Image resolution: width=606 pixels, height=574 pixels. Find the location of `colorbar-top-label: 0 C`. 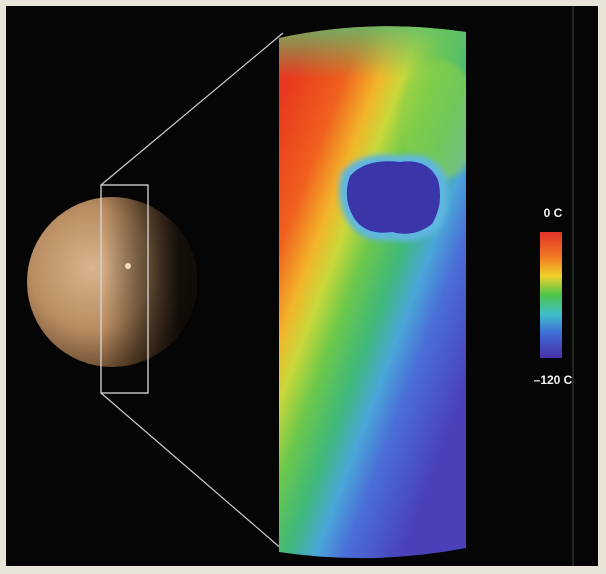

colorbar-top-label: 0 C is located at coordinates (553, 213).